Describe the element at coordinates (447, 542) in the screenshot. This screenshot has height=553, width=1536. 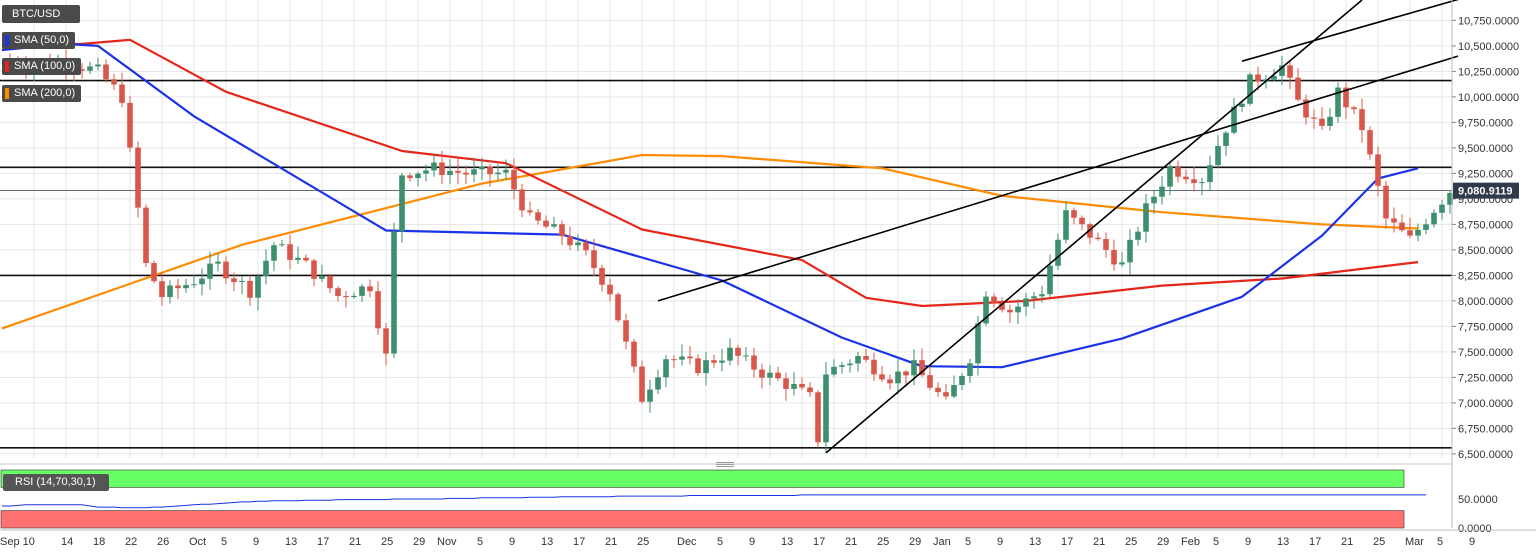
I see `date-tick-label: Nov` at that location.